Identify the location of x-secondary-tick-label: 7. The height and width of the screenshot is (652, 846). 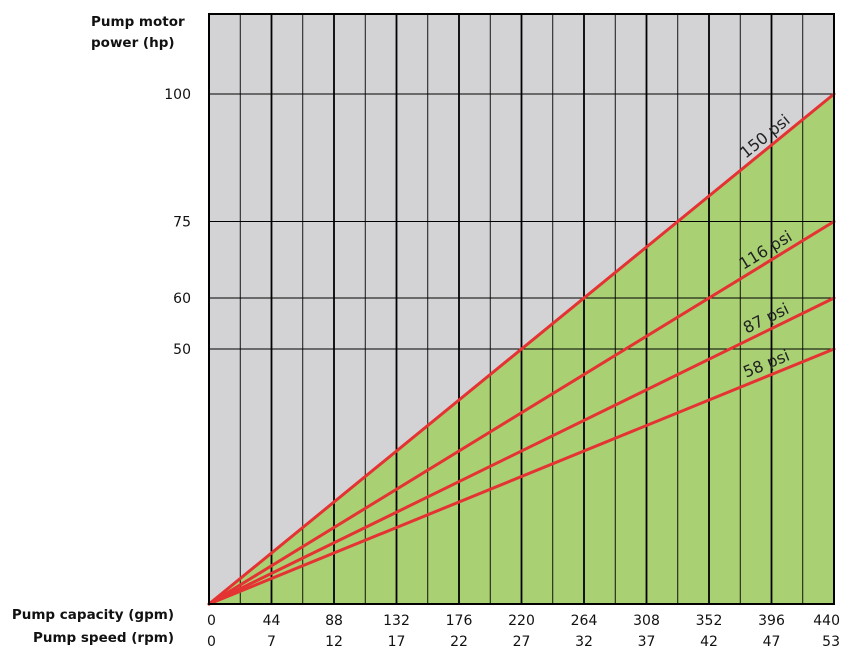
(271, 642).